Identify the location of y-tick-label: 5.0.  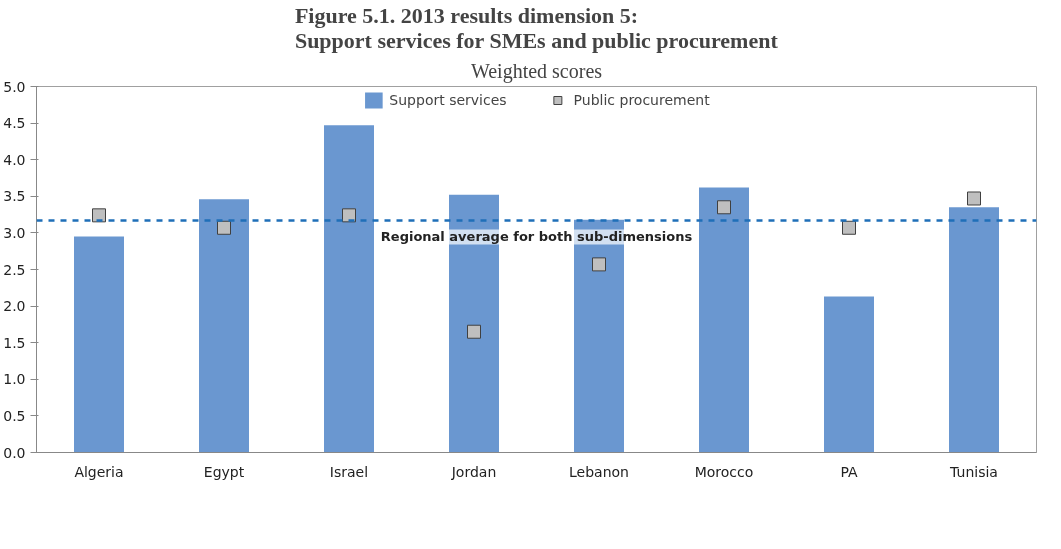
(14, 86).